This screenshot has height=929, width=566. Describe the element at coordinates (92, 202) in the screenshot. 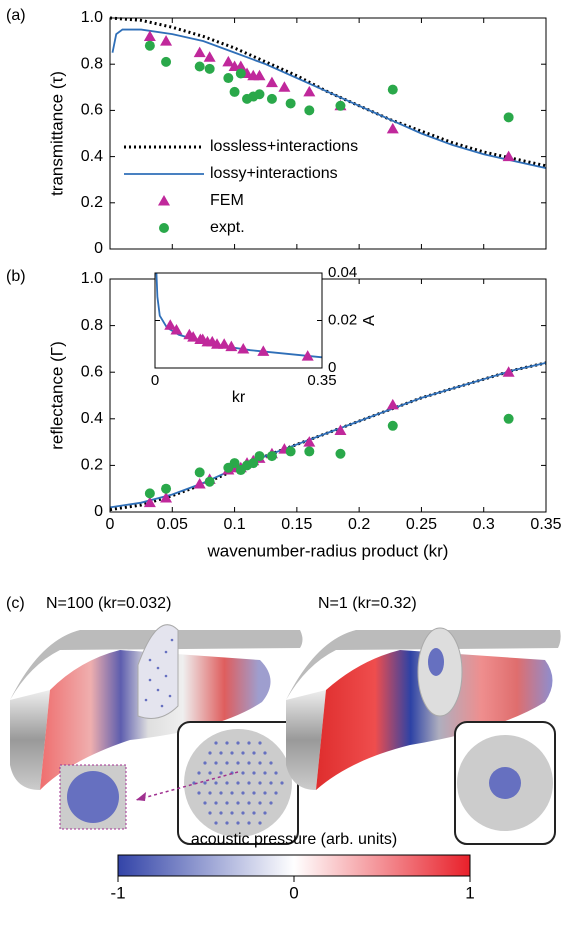

I see `y-tick-label: 0.2` at that location.